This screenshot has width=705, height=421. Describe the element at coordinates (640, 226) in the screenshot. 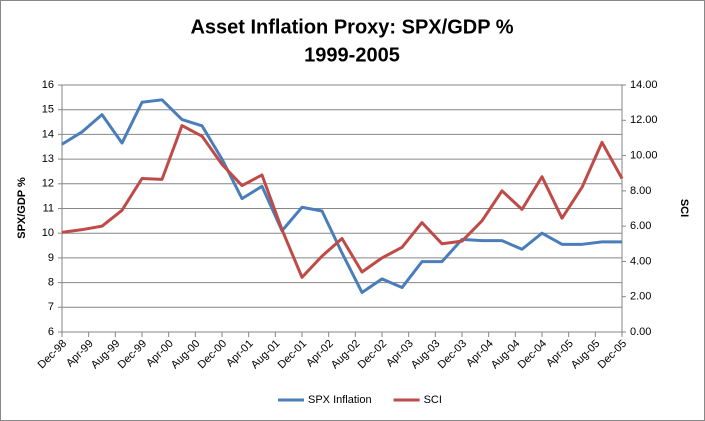

I see `y2-tick-label: 6.00` at that location.